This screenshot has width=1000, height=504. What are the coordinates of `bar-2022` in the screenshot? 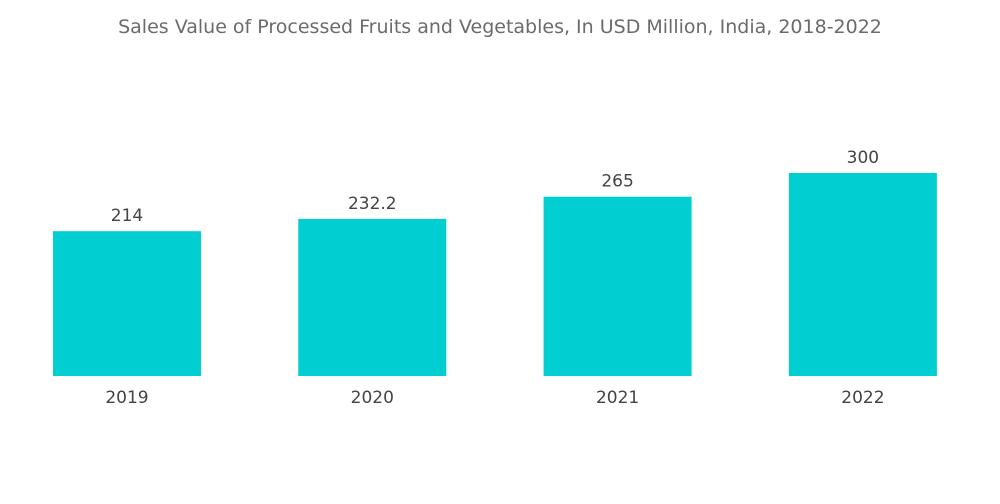 It's located at (862, 274).